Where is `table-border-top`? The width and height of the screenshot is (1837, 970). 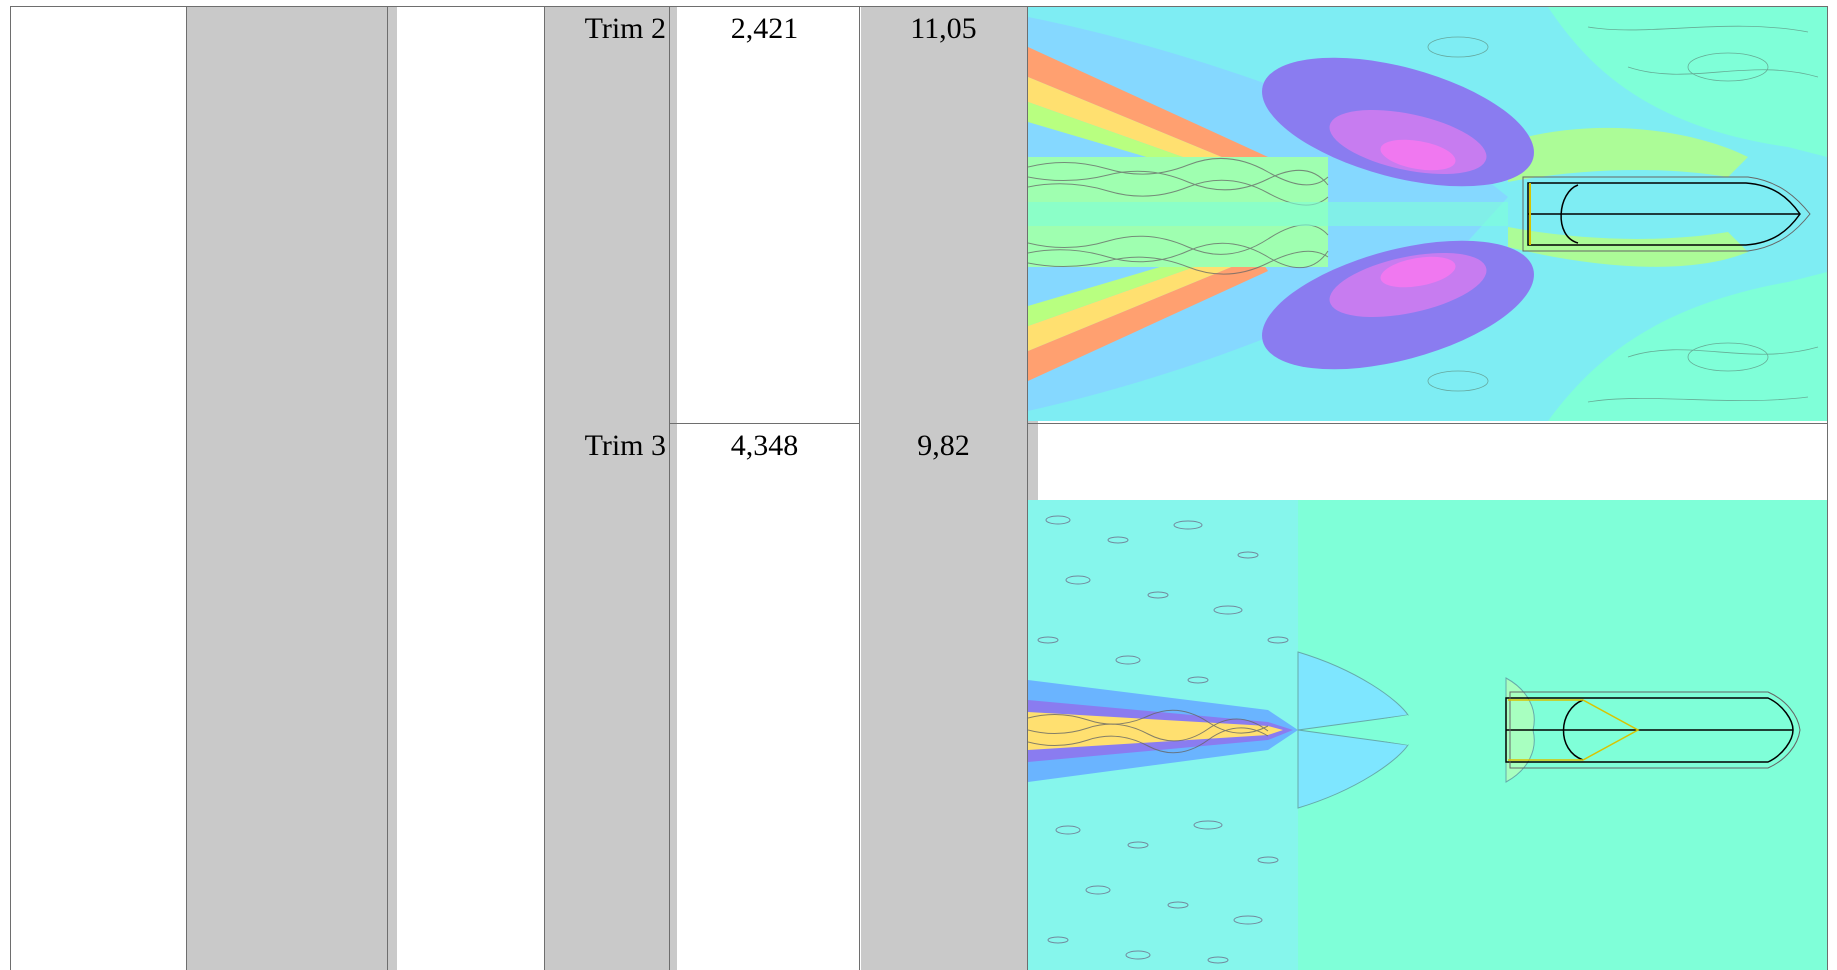 table-border-top is located at coordinates (919, 6).